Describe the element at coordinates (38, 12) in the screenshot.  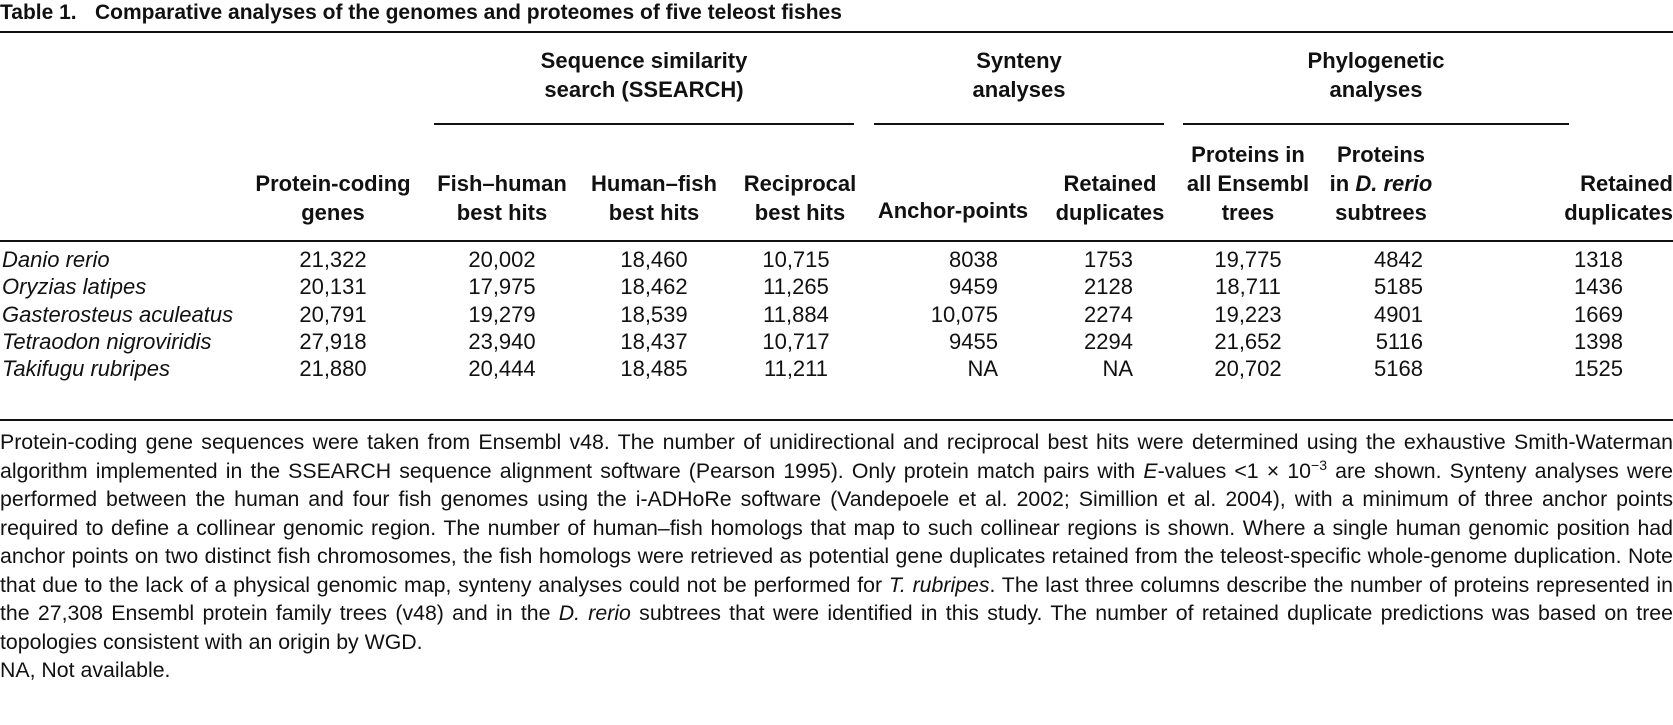
I see `table-label: Table 1.` at that location.